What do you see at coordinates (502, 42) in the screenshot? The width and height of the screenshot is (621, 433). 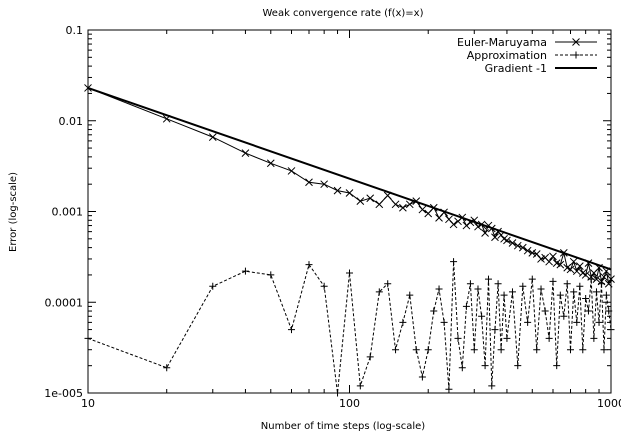 I see `legend-label: Euler-Maruyama` at bounding box center [502, 42].